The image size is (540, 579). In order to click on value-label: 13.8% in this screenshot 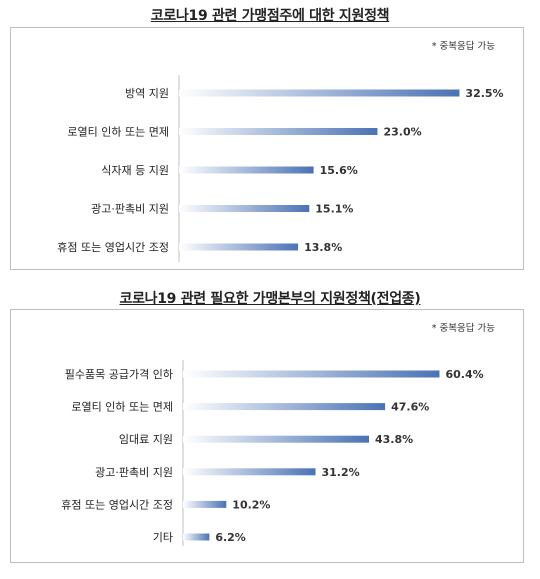, I will do `click(323, 247)`.